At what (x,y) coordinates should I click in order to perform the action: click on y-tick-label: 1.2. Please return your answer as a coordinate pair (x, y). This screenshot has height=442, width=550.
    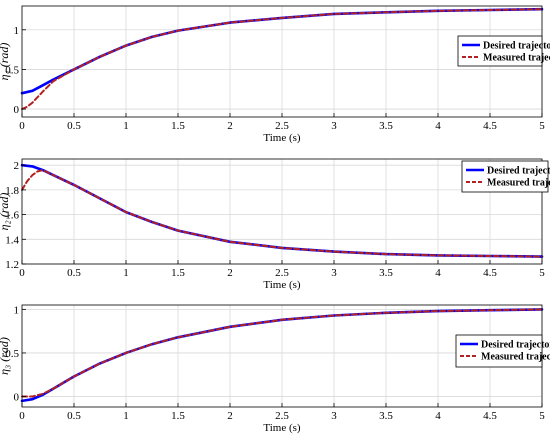
    Looking at the image, I should click on (12, 265).